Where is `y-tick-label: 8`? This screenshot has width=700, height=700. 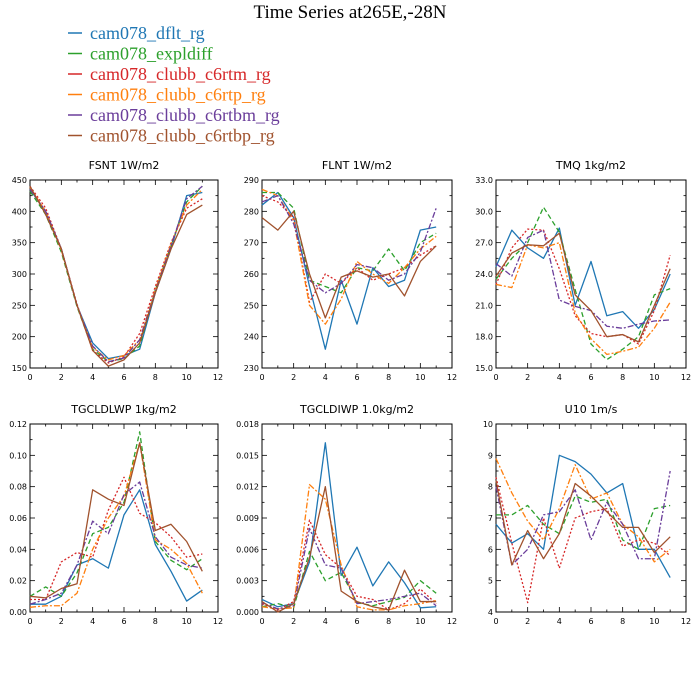
y-tick-label: 8 is located at coordinates (490, 487).